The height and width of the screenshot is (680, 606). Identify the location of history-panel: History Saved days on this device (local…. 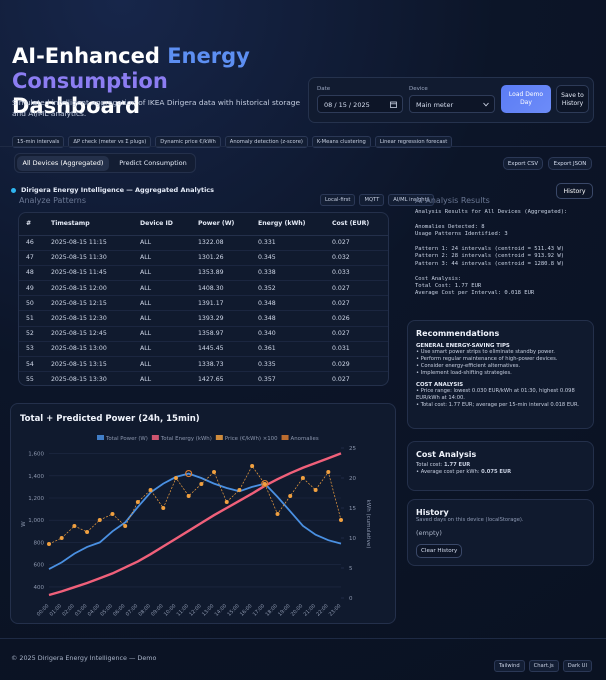
(500, 532).